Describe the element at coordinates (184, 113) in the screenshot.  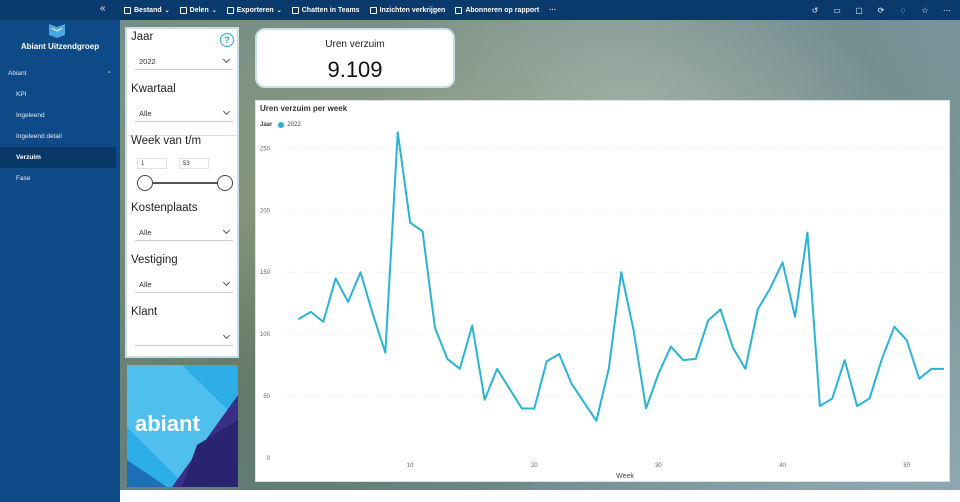
I see `kwartaal-dropdown: Alle` at that location.